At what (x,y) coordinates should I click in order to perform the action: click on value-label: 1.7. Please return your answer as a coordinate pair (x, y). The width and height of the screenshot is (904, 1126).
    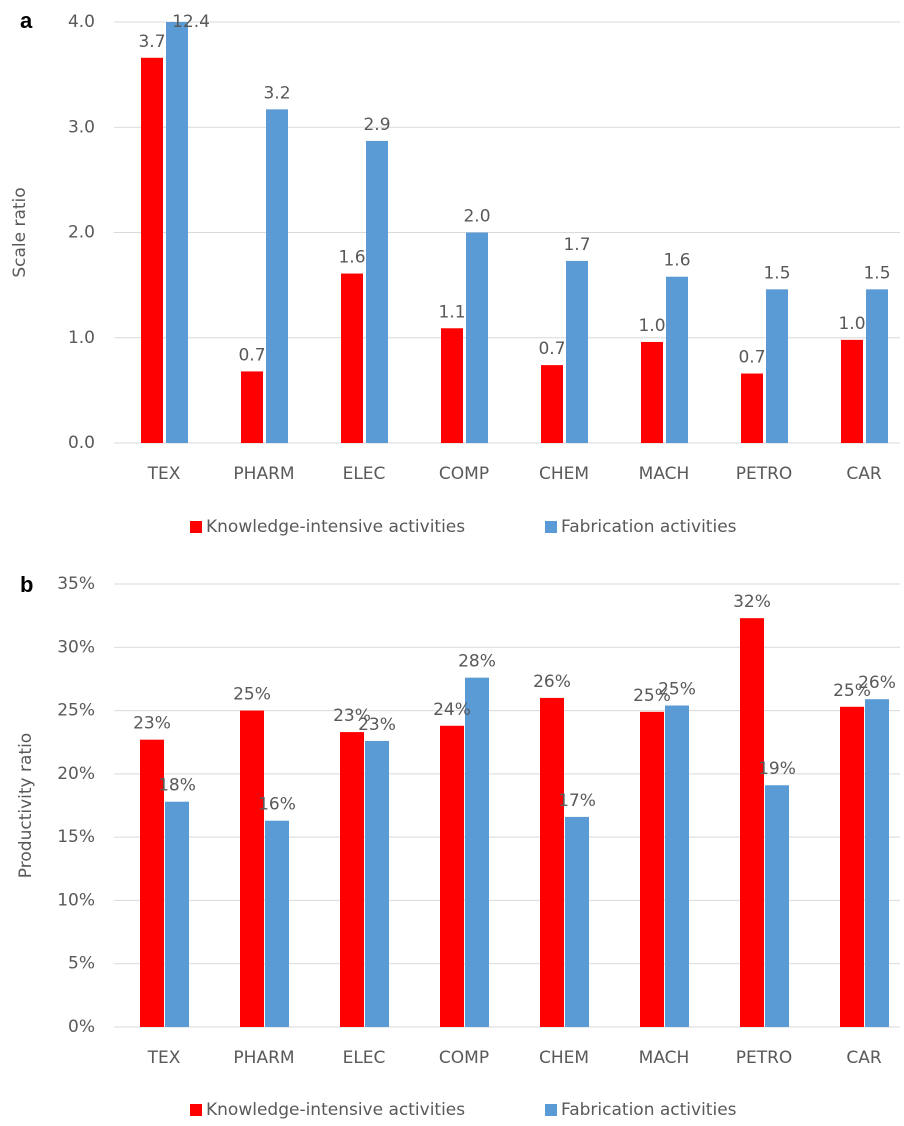
    Looking at the image, I should click on (576, 245).